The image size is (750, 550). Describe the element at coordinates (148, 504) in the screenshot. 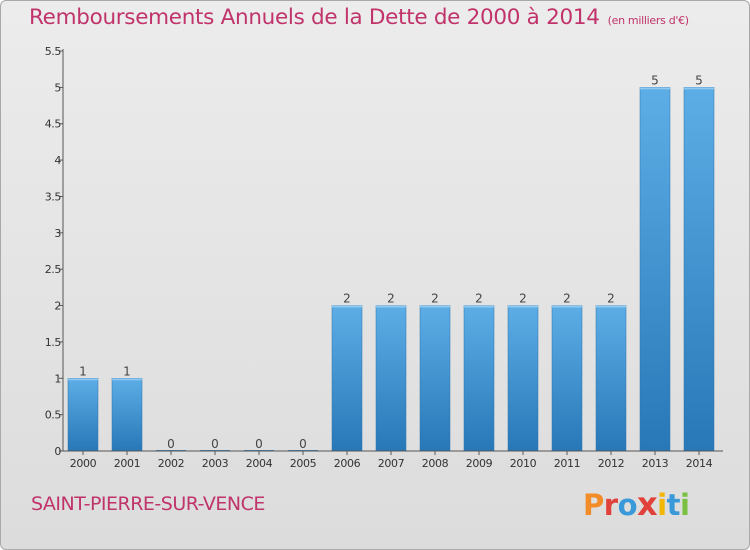

I see `commune-name: SAINT-PIERRE-SUR-VENCE` at that location.